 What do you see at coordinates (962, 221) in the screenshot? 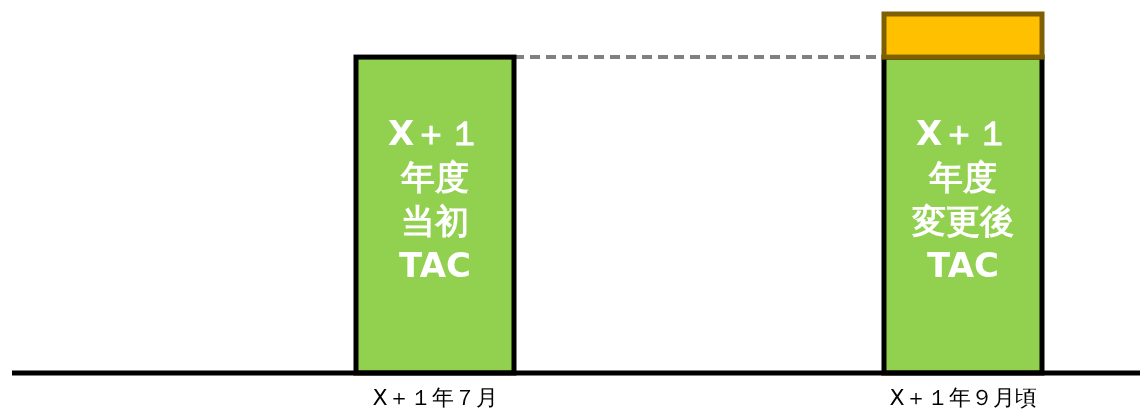
I see `annotation: 変更後` at bounding box center [962, 221].